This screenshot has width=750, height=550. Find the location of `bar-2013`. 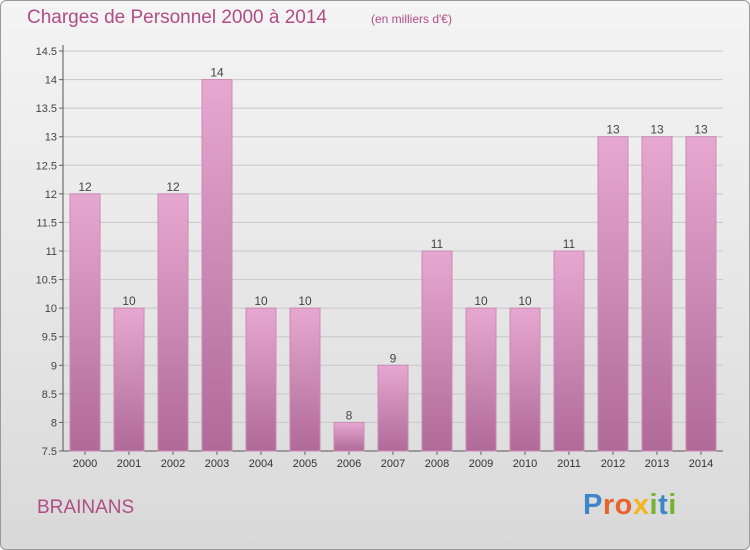

bar-2013 is located at coordinates (657, 294).